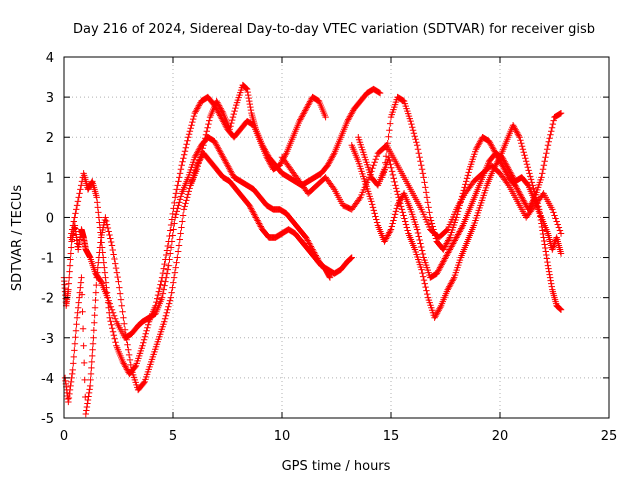 The image size is (640, 480). Describe the element at coordinates (285, 135) in the screenshot. I see `series-track-d` at that location.